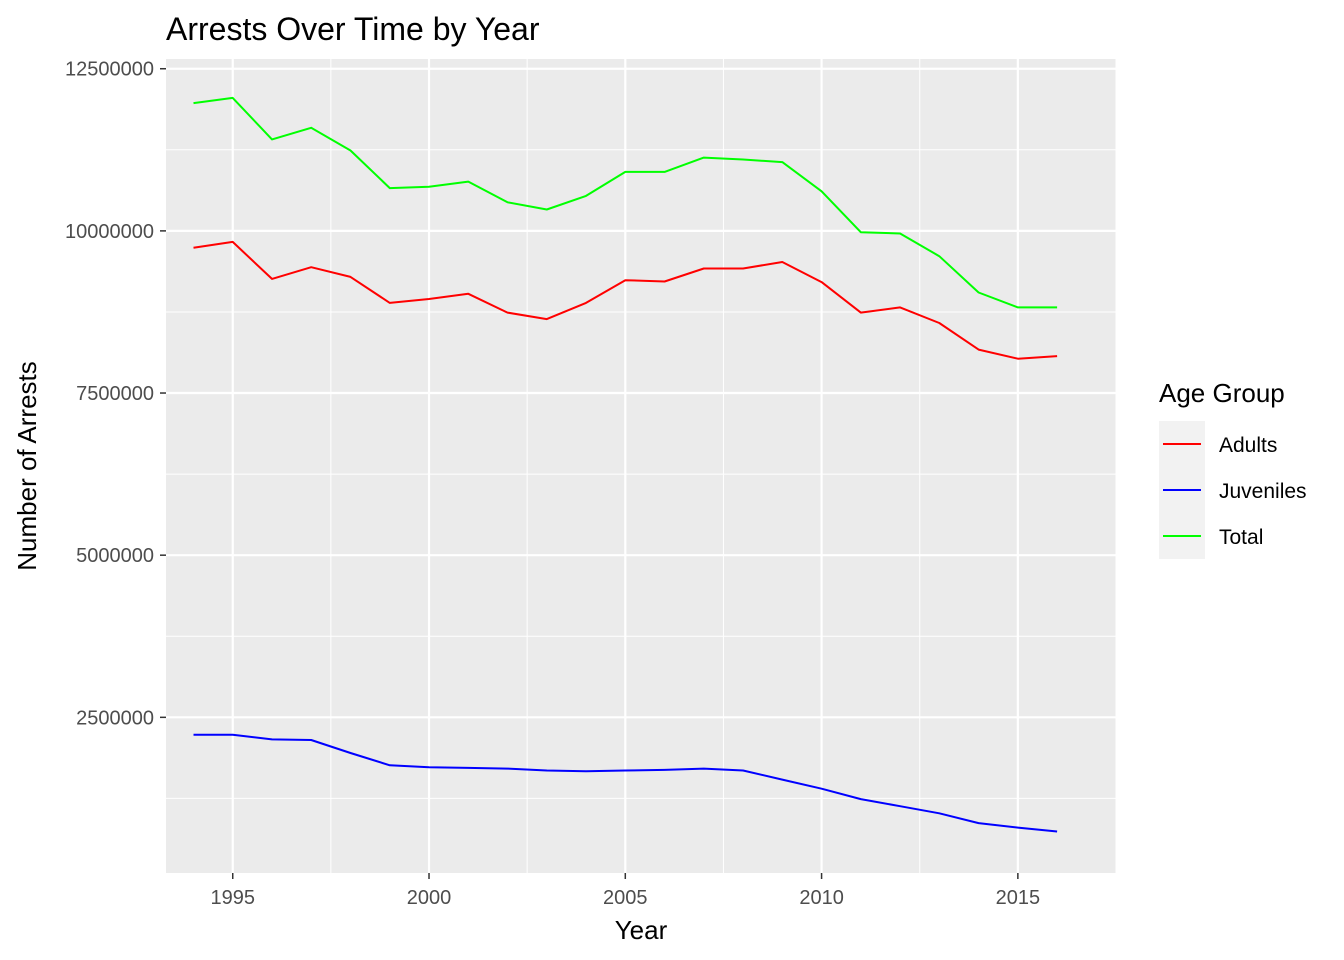 The width and height of the screenshot is (1344, 960). What do you see at coordinates (115, 556) in the screenshot?
I see `y-tick-label: 5000000` at bounding box center [115, 556].